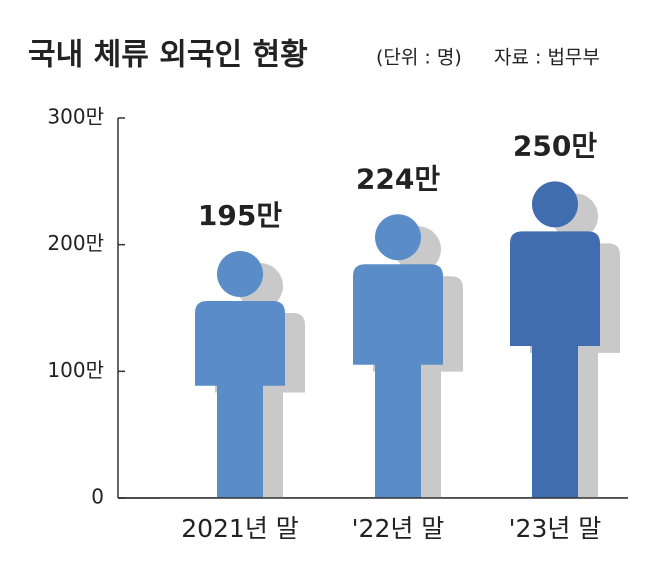 Image resolution: width=650 pixels, height=577 pixels. Describe the element at coordinates (555, 528) in the screenshot. I see `x-tick-label: '23년 말` at that location.